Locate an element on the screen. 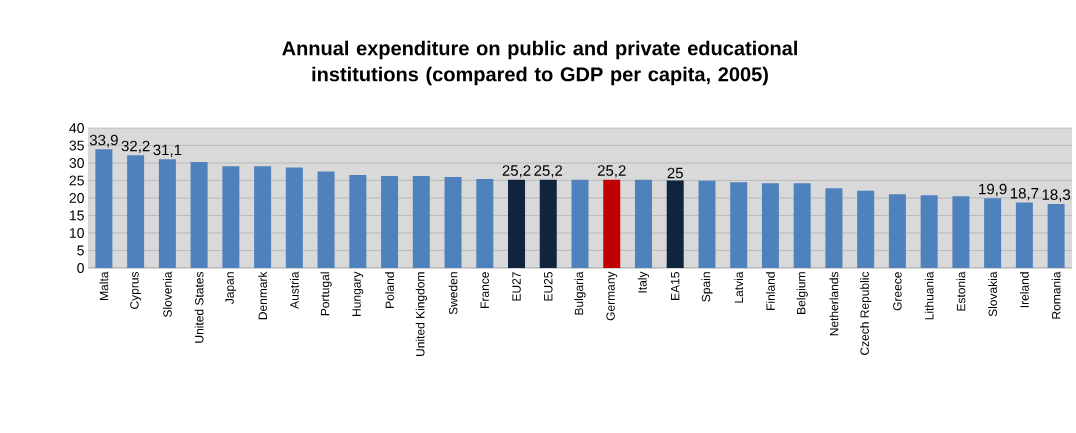 This screenshot has height=433, width=1076. y-tick-label: 15 is located at coordinates (76, 215).